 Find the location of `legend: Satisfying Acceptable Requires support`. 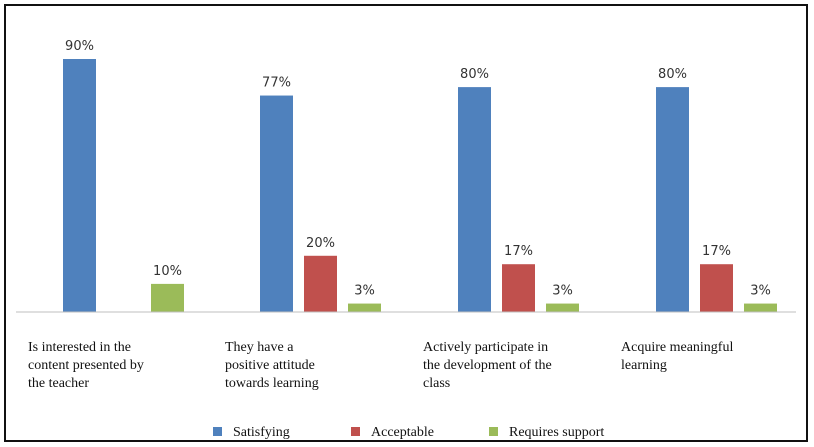

legend: Satisfying Acceptable Requires support is located at coordinates (408, 432).